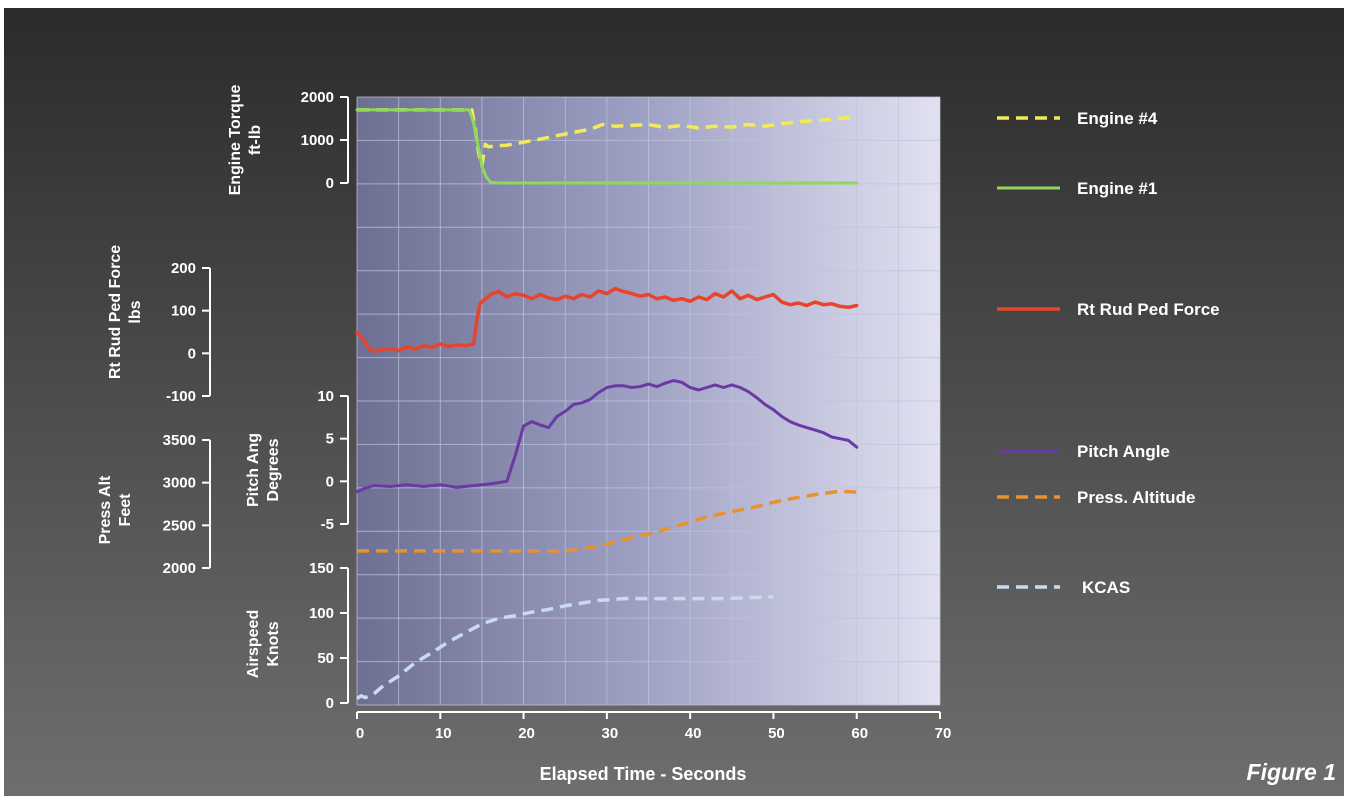 This screenshot has width=1348, height=805. Describe the element at coordinates (154, 504) in the screenshot. I see `y-axis-alt: 3500 3000 2500 2000 Press Alt Feet` at that location.